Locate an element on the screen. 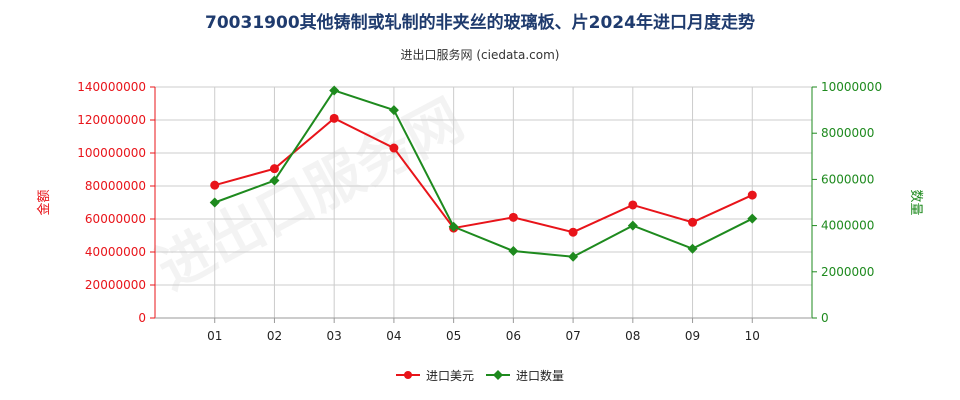 This screenshot has height=400, width=960. chart-title: 70031900其他铸制或轧制的非夹丝的玻璃板、片2024年进口月度走势 is located at coordinates (480, 23).